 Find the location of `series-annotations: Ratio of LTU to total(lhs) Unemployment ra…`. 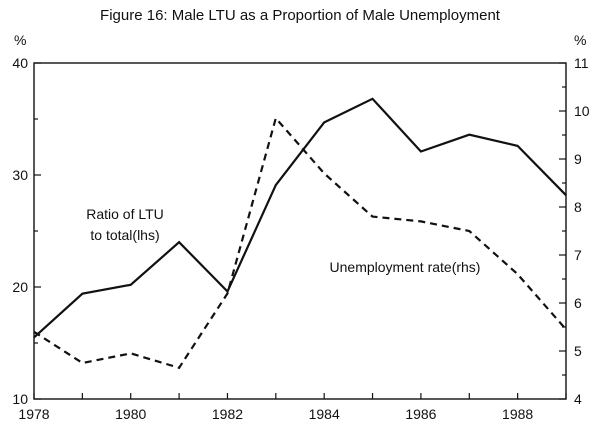

series-annotations: Ratio of LTU to total(lhs) Unemployment ra… is located at coordinates (283, 240).